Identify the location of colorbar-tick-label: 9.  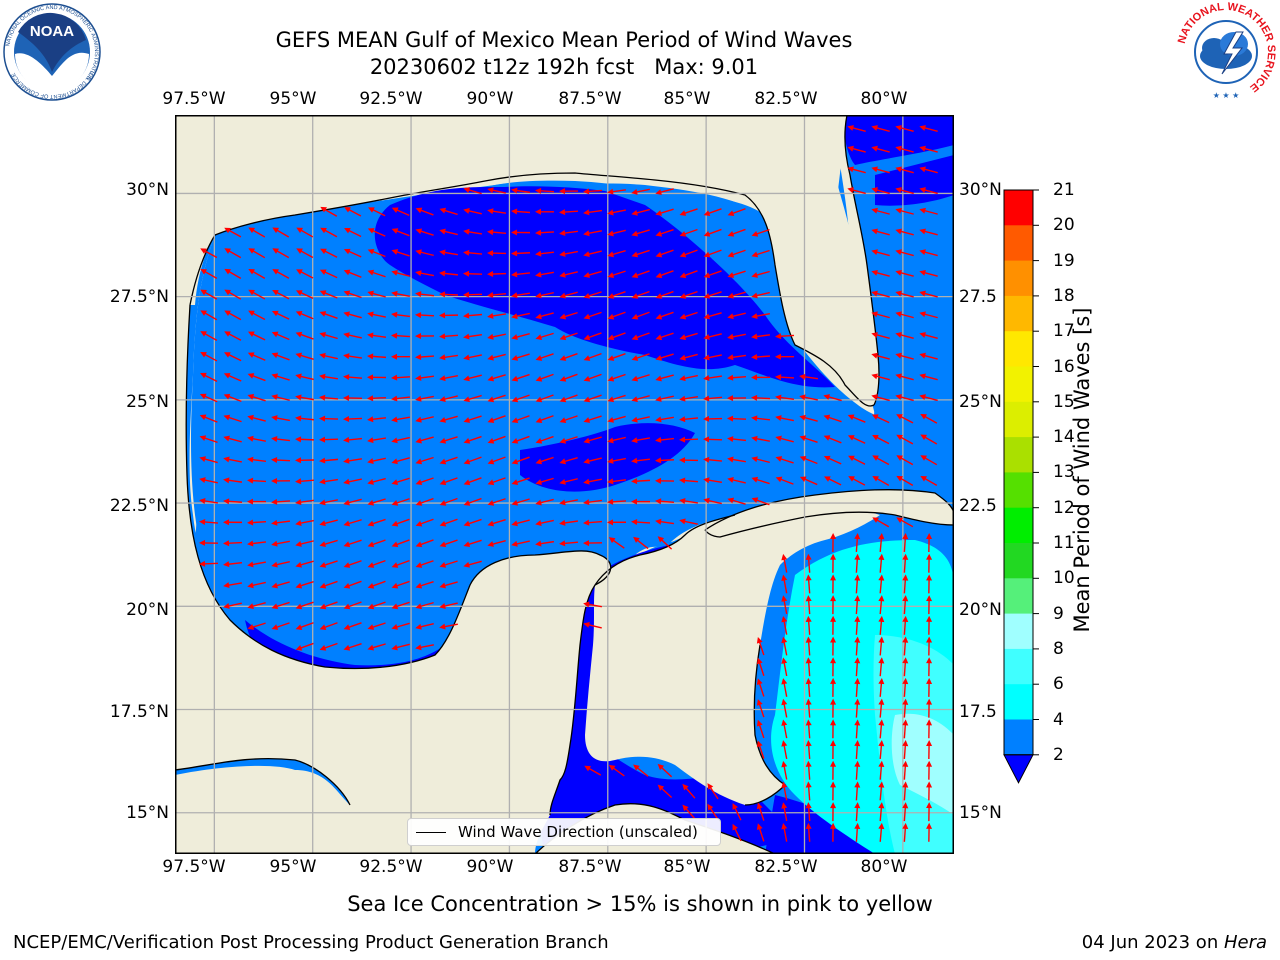
(1058, 613).